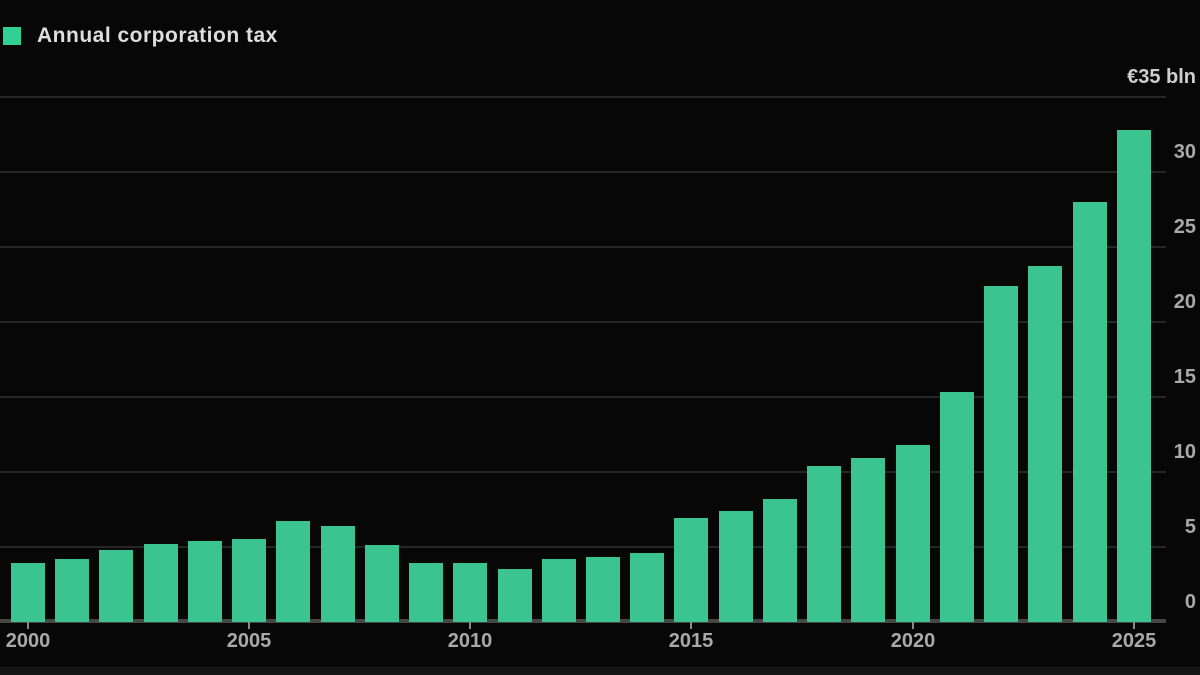 Image resolution: width=1200 pixels, height=675 pixels. What do you see at coordinates (1190, 527) in the screenshot?
I see `y-tick-label: 5` at bounding box center [1190, 527].